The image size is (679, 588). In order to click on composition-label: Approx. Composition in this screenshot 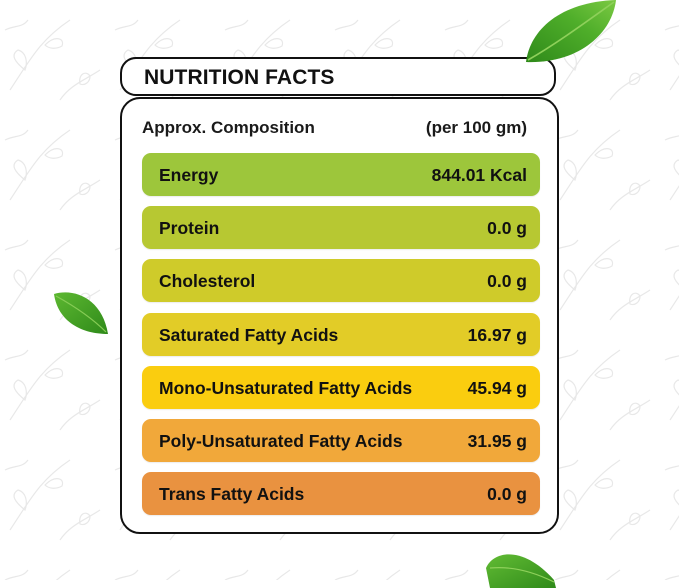, I will do `click(228, 127)`.